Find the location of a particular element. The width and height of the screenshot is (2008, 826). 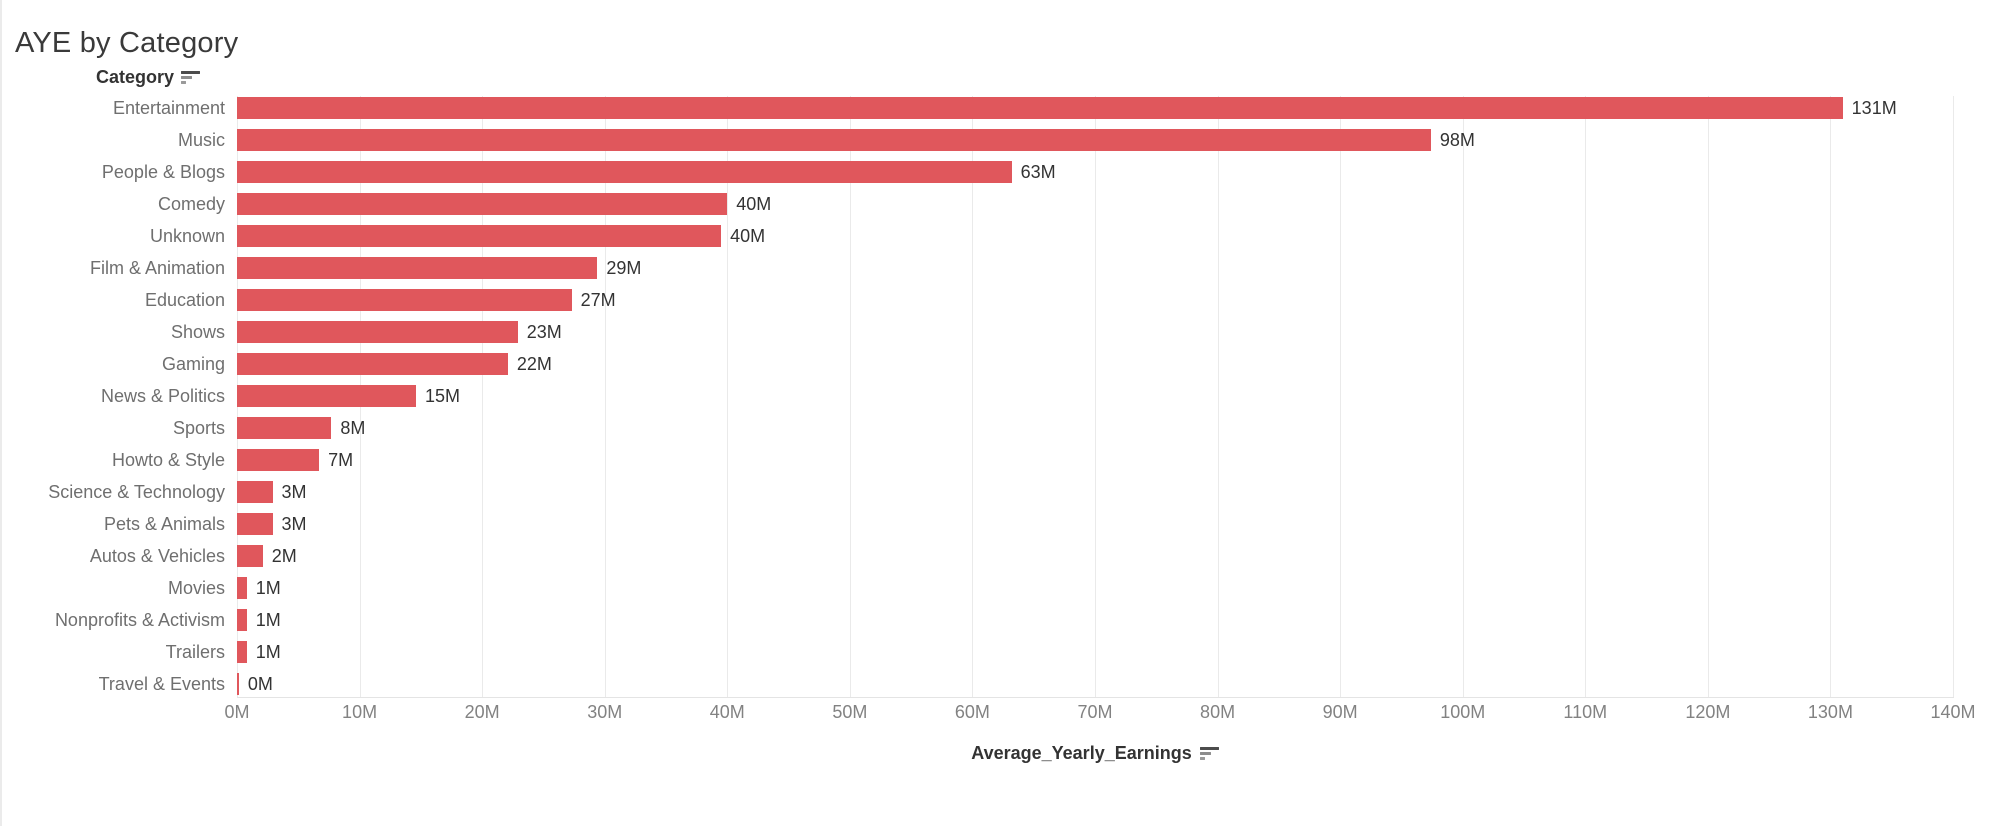

bar-track: 8M is located at coordinates (1095, 428).